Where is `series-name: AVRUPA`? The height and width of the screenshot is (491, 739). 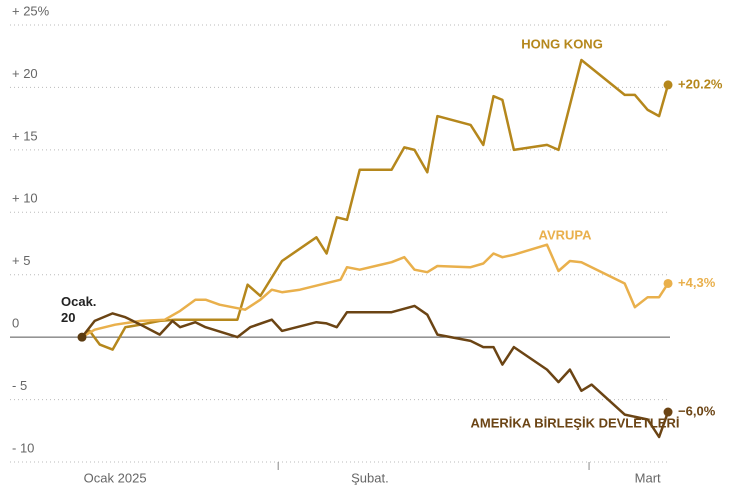
series-name: AVRUPA is located at coordinates (566, 234).